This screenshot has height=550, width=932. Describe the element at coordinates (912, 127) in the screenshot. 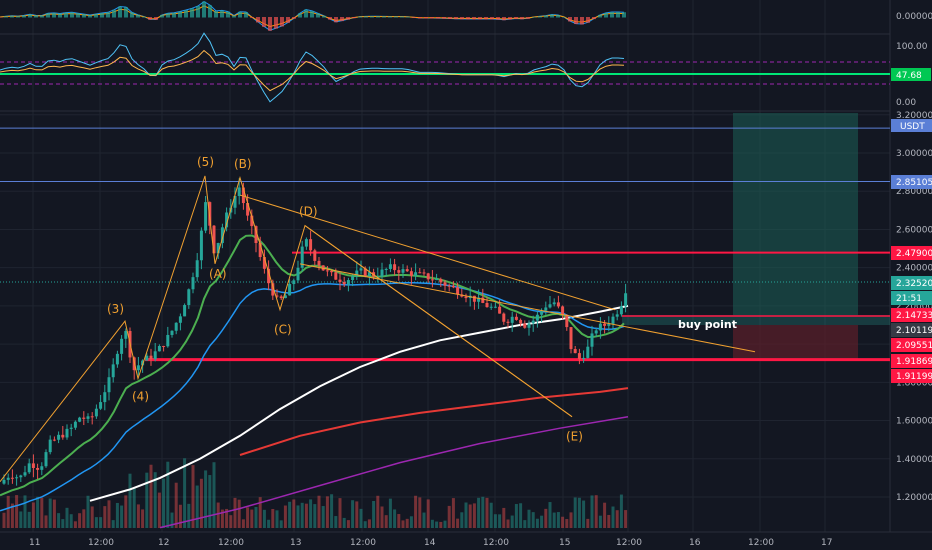

I see `currency-label: USDT` at that location.